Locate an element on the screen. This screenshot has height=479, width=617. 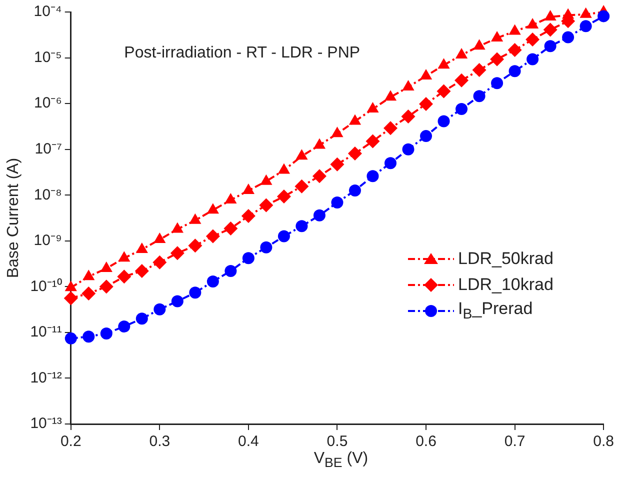
x-tick-label: 0.6 is located at coordinates (426, 441).